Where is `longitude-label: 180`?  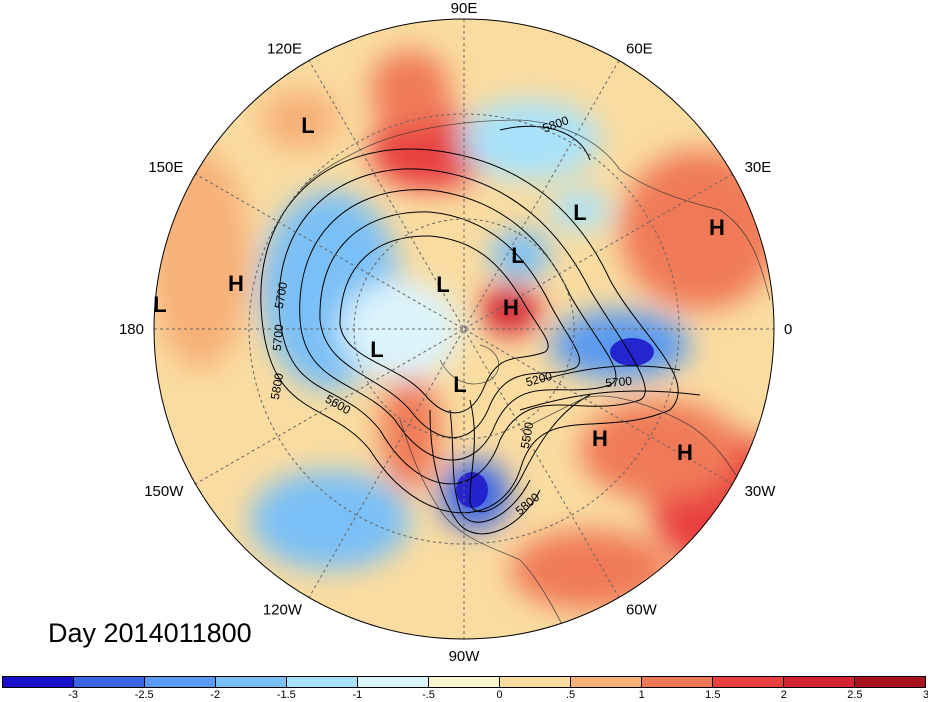
longitude-label: 180 is located at coordinates (131, 329).